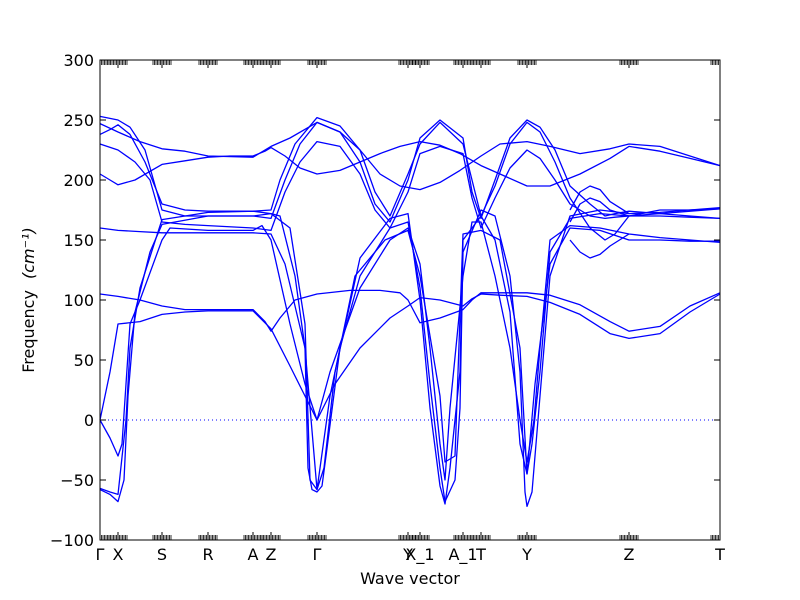 This screenshot has width=800, height=600. Describe the element at coordinates (410, 578) in the screenshot. I see `x-axis-label: Wave vector` at that location.